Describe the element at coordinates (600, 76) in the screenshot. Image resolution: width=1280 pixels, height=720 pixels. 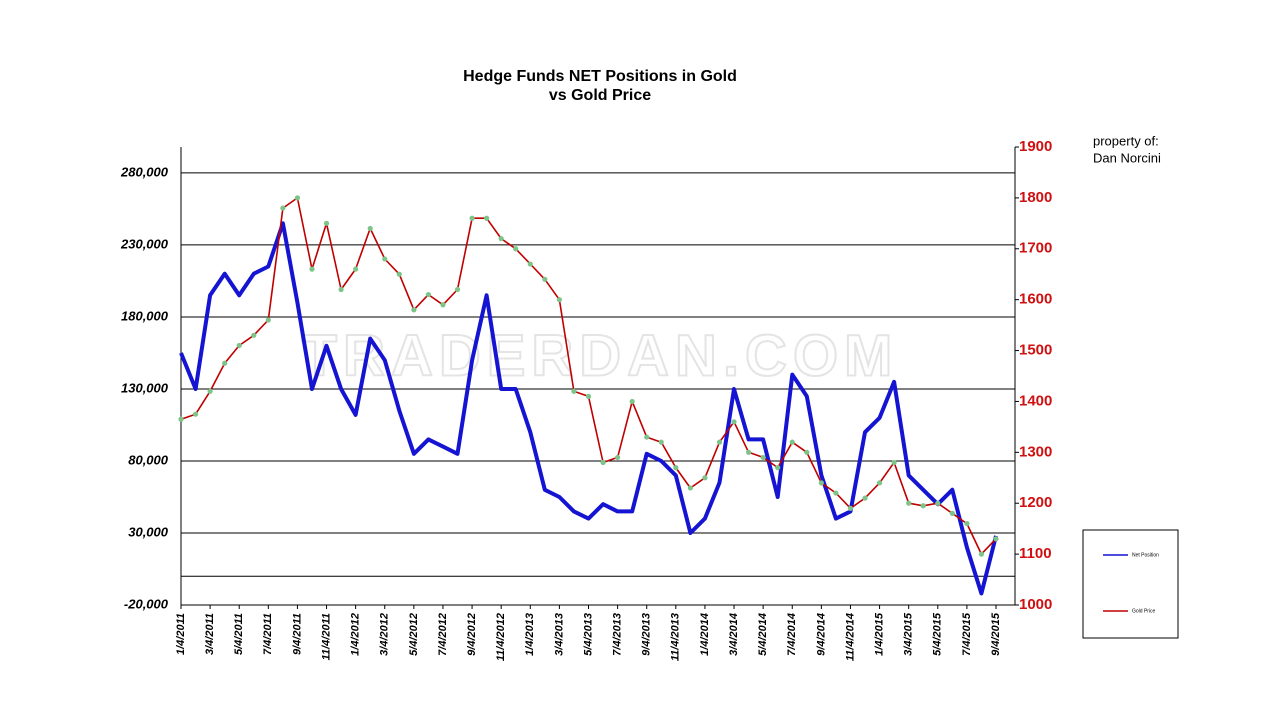
I see `chart-title: Hedge Funds NET Positions in Gold` at that location.